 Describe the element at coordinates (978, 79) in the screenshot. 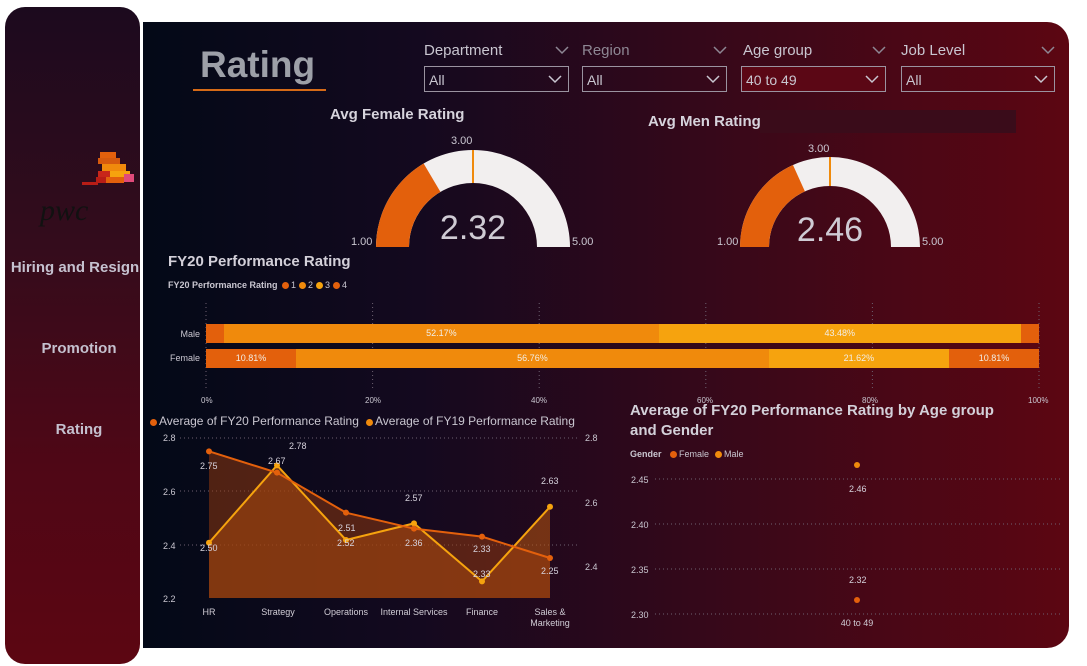

I see `job-level-dropdown: All` at that location.